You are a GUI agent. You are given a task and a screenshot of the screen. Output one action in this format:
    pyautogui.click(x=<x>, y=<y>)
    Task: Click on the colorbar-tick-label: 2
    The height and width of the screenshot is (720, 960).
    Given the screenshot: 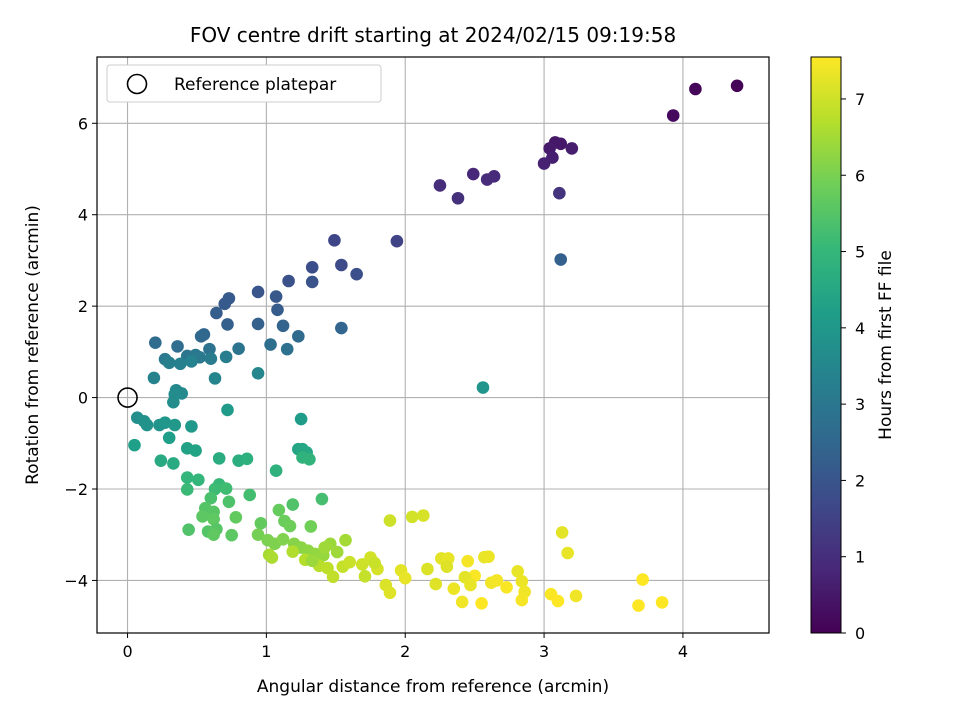 What is the action you would take?
    pyautogui.click(x=860, y=480)
    